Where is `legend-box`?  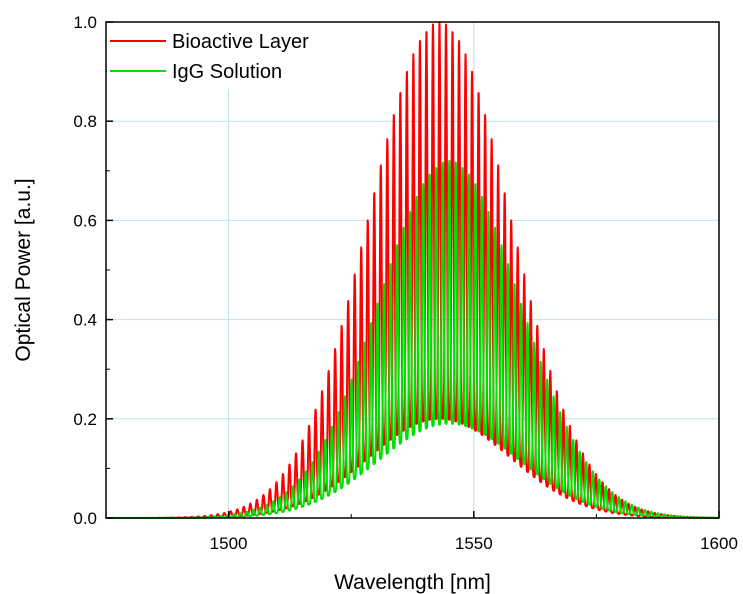
legend-box is located at coordinates (231, 56).